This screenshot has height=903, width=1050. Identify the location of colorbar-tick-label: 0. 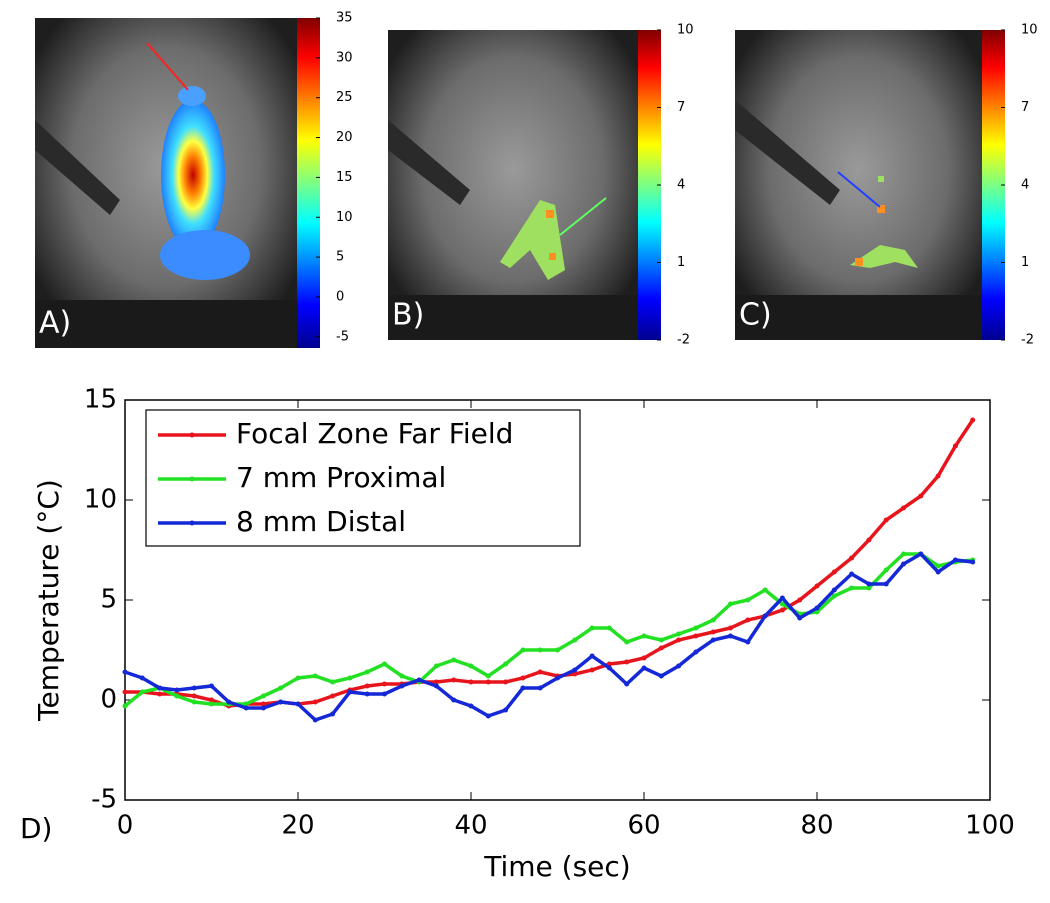
(340, 296).